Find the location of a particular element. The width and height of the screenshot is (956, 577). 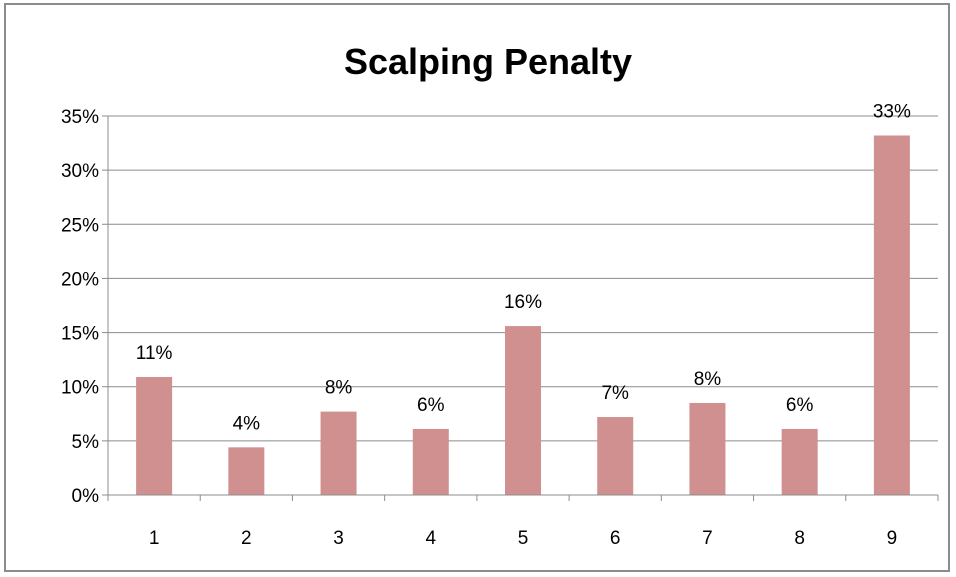

data-label: 4% is located at coordinates (247, 423).